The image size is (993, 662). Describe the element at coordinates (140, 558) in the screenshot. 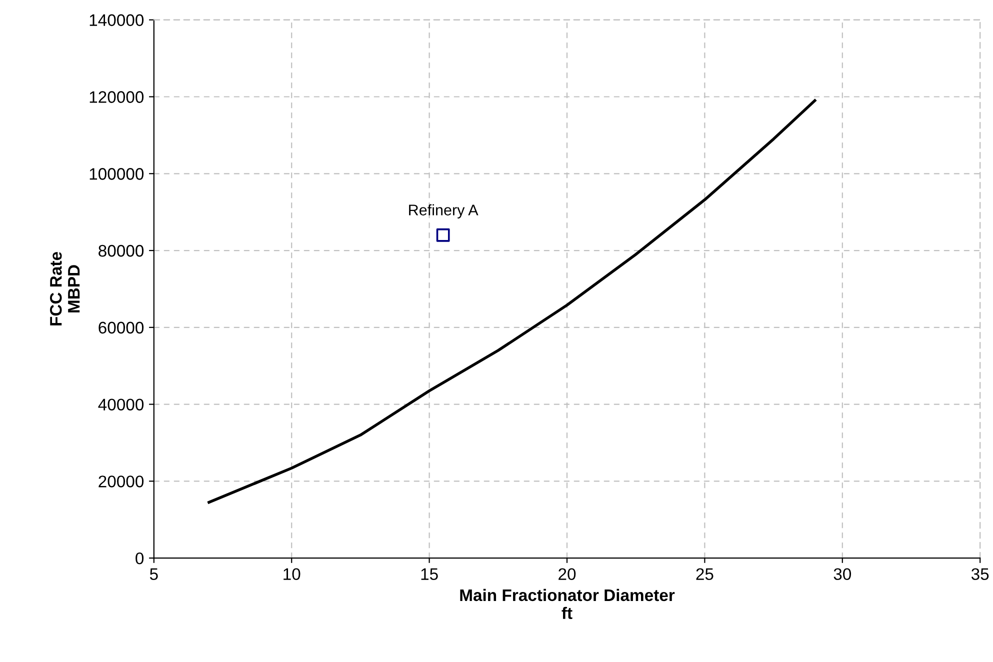

I see `y-tick-label: 0` at that location.